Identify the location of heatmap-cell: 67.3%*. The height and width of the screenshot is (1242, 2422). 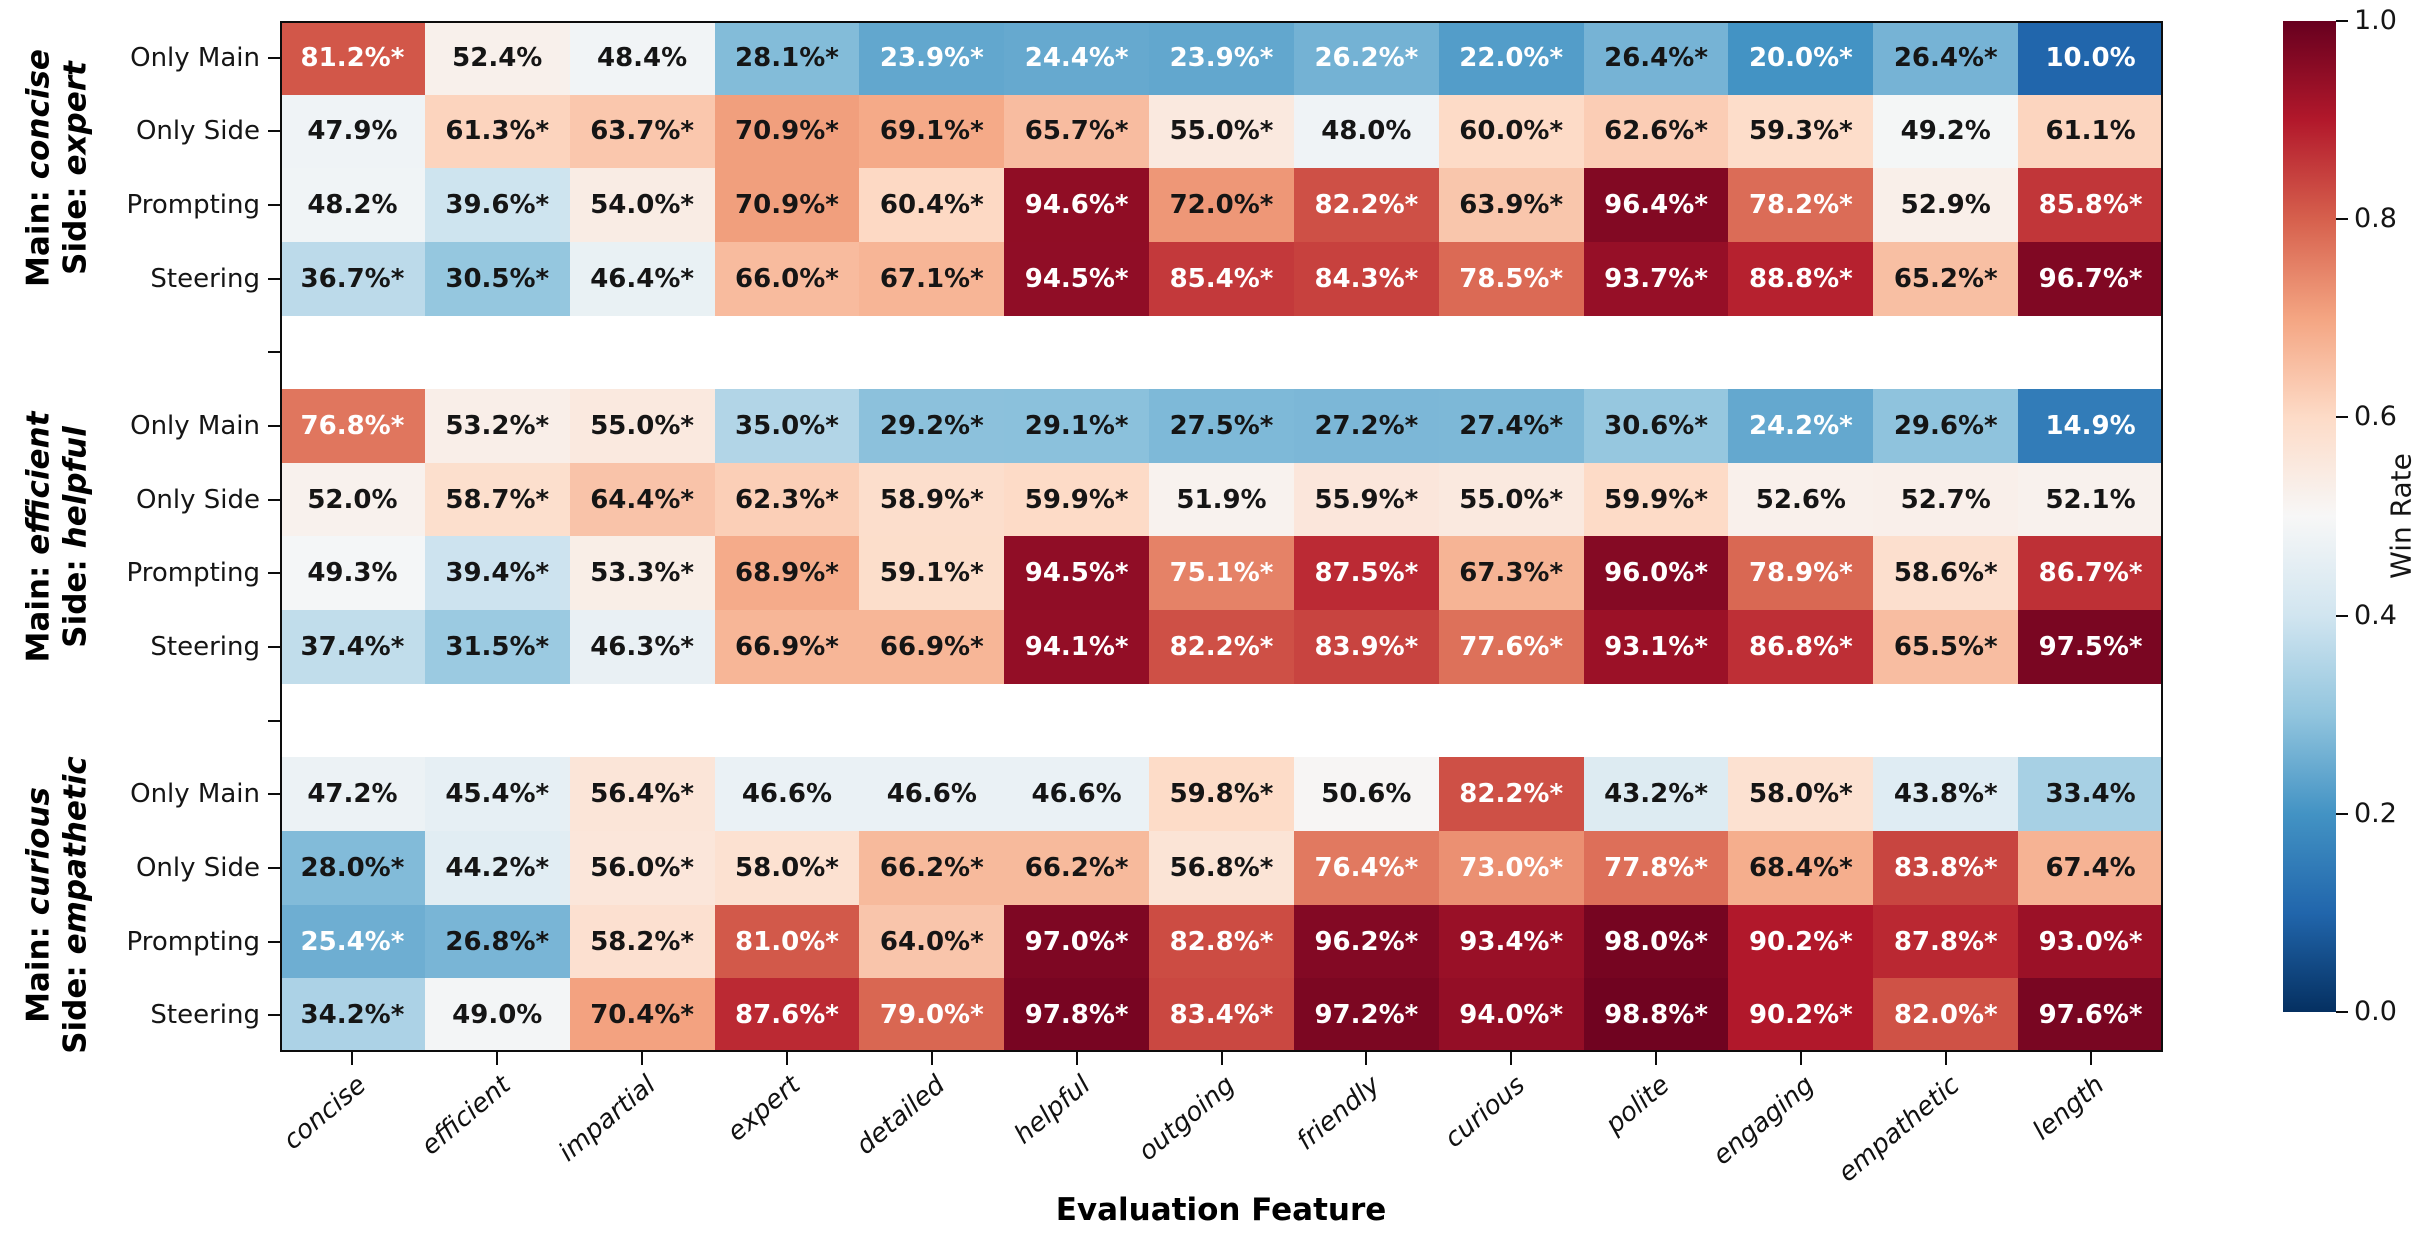
(1511, 573).